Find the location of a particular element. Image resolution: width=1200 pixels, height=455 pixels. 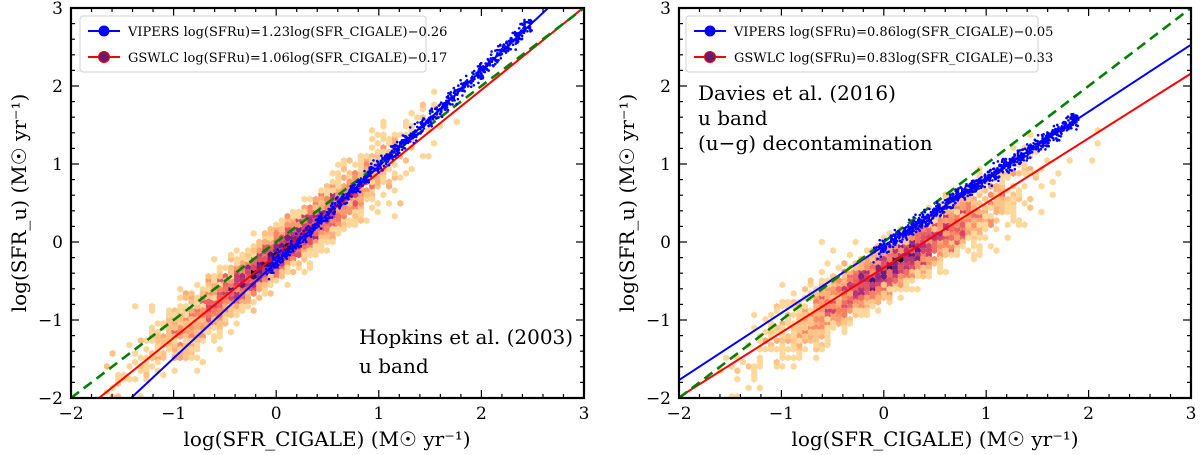

x-tick-label: 0 is located at coordinates (883, 414).